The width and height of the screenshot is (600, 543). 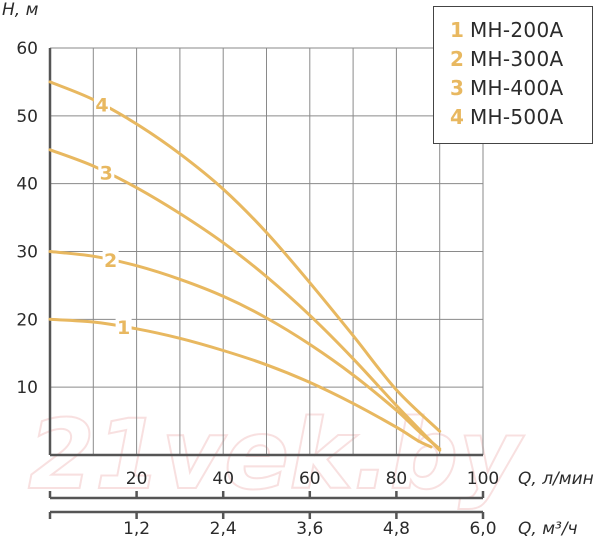 What do you see at coordinates (397, 479) in the screenshot?
I see `x-tick-label-lpm: 80` at bounding box center [397, 479].